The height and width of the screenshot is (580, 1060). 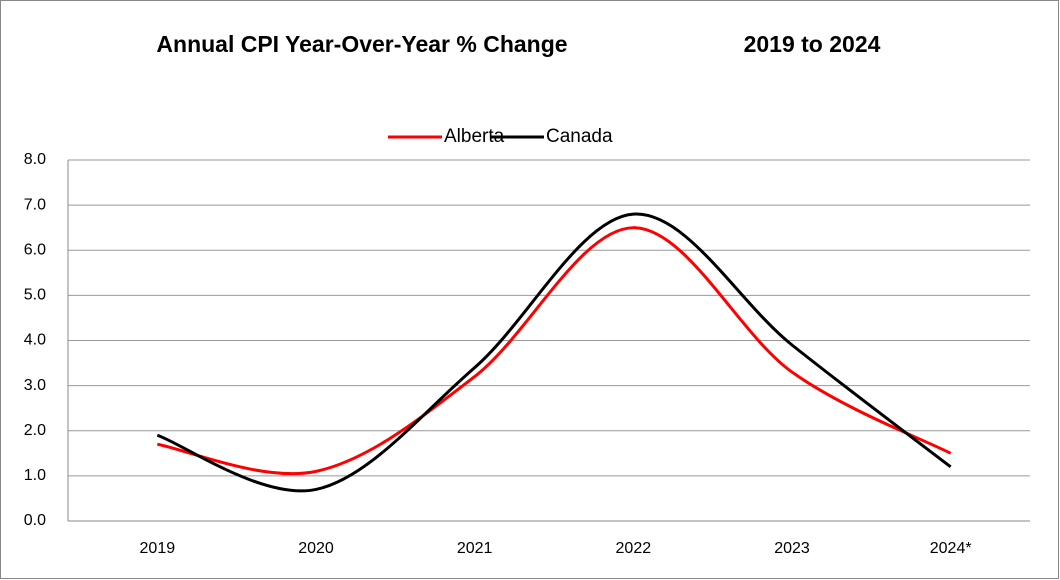 What do you see at coordinates (579, 136) in the screenshot?
I see `legend-label: Canada` at bounding box center [579, 136].